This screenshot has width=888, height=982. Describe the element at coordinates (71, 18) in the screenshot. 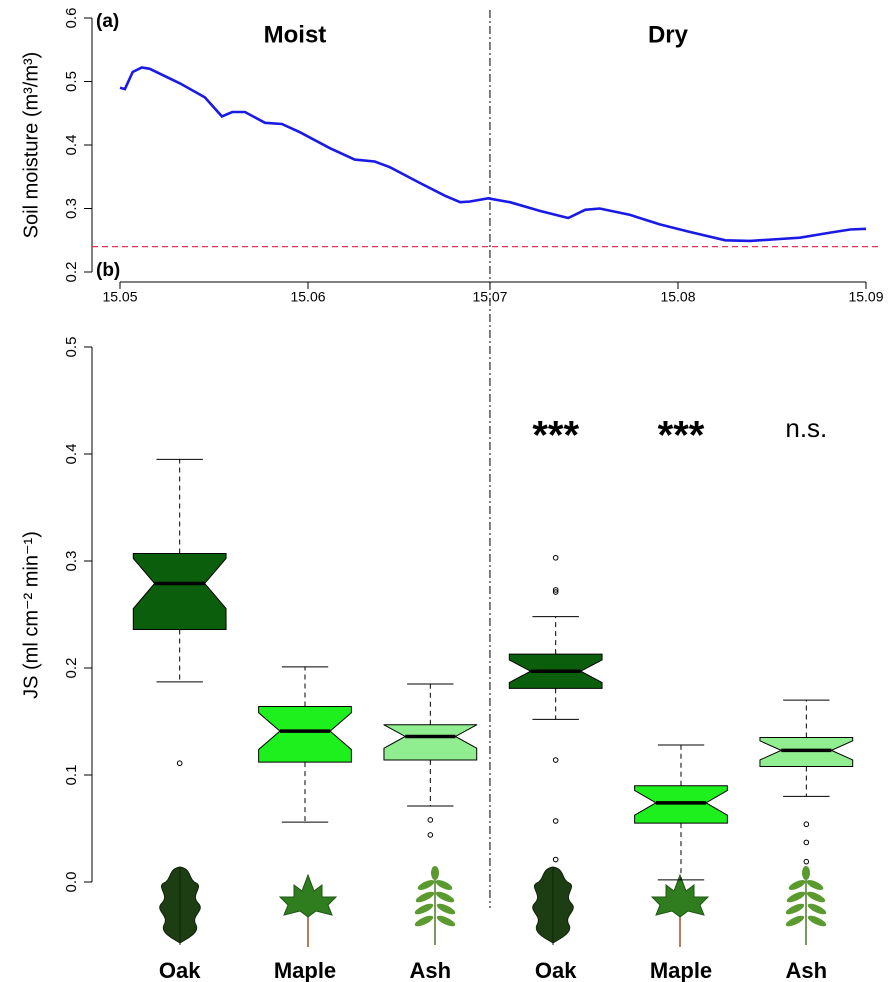

I see `y-tick-label: 0.6` at that location.